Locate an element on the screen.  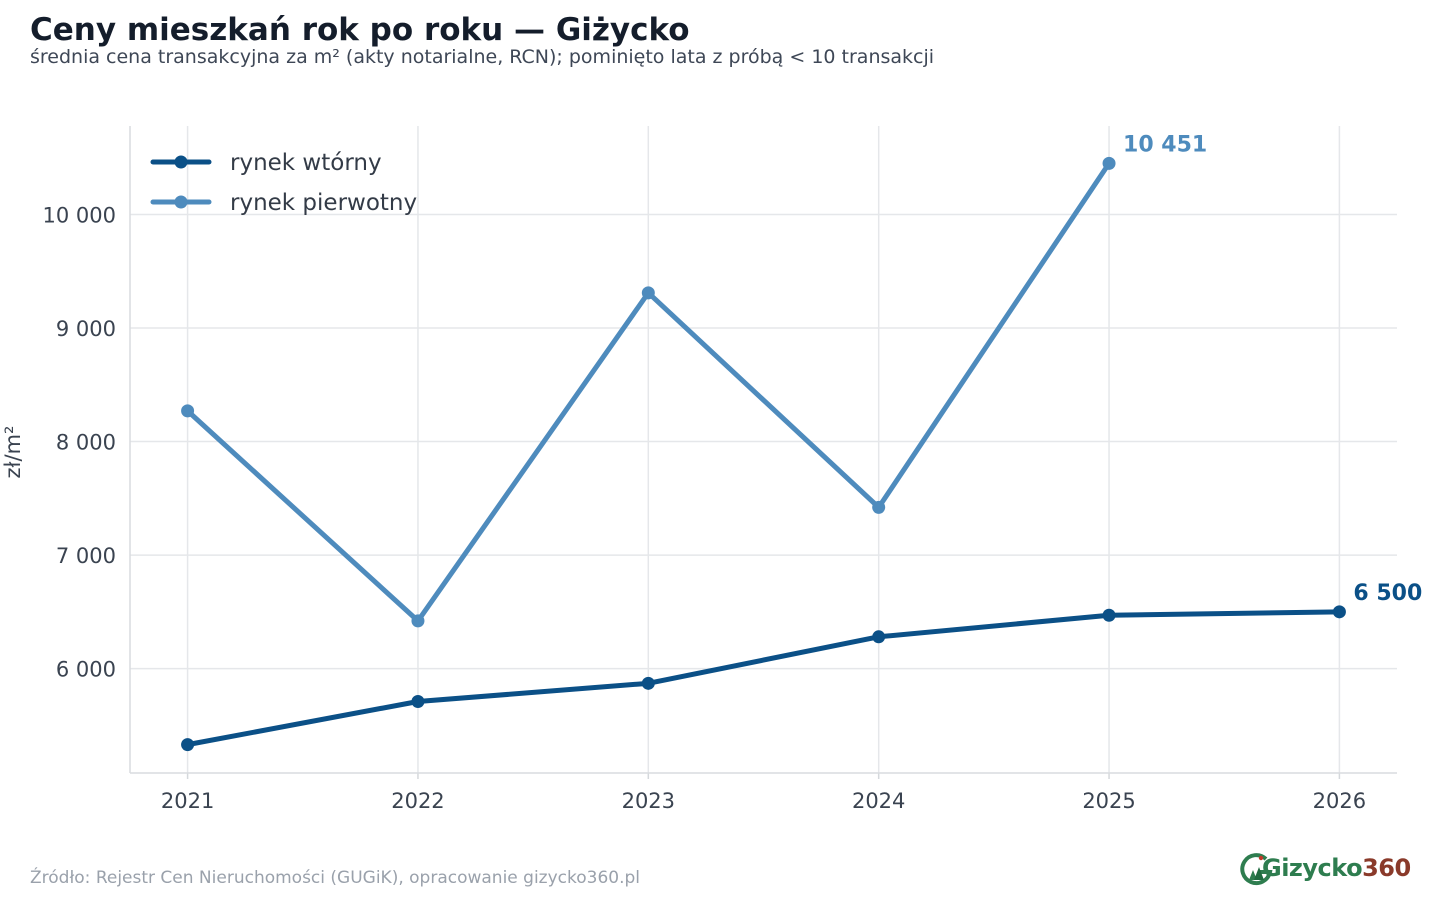
end-value-label: 6 500 is located at coordinates (1387, 593).